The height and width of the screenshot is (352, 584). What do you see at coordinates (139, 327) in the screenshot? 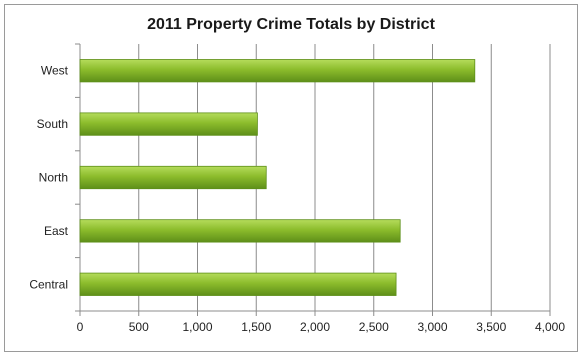
I see `x-tick-label: 500` at bounding box center [139, 327].